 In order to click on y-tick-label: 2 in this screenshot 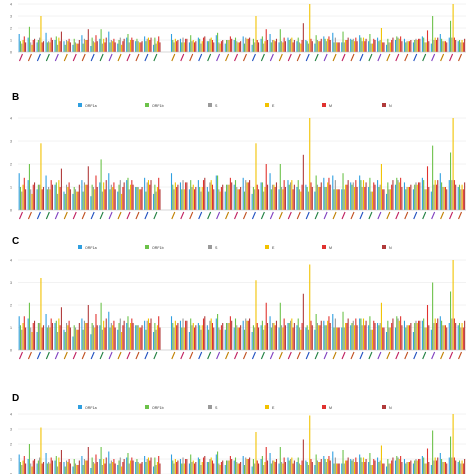, I will do `click(11, 444)`.